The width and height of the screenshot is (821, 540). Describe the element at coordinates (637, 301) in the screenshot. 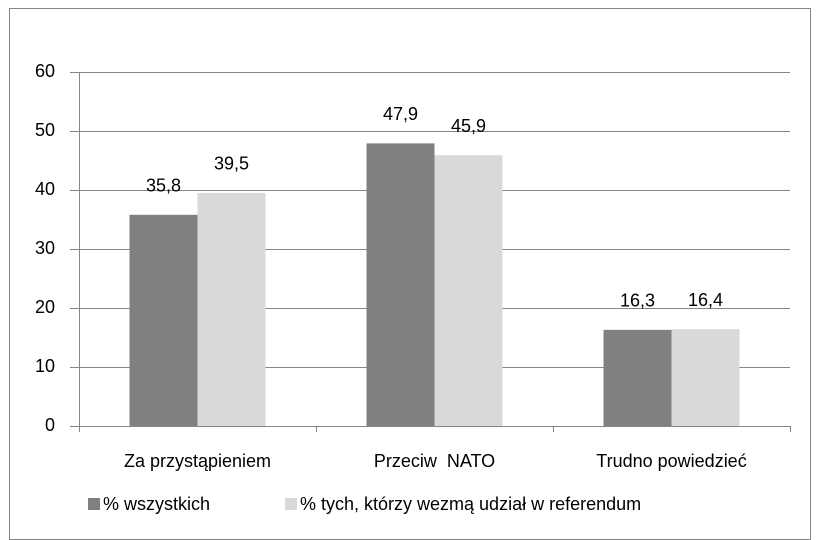

I see `value-label: 16,3` at that location.